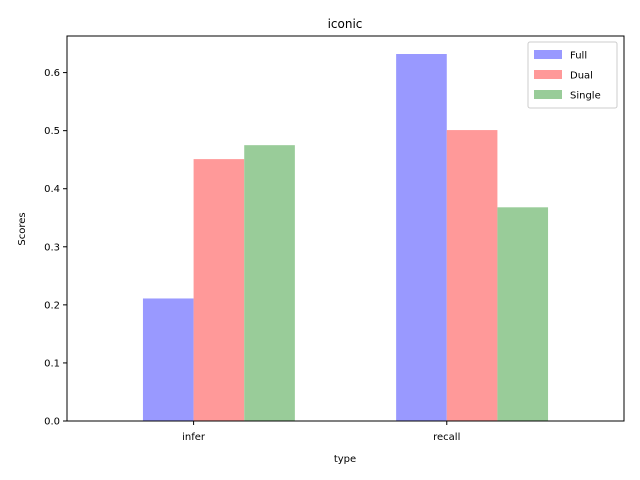 The height and width of the screenshot is (480, 640). What do you see at coordinates (421, 238) in the screenshot?
I see `bar-full-recall` at bounding box center [421, 238].